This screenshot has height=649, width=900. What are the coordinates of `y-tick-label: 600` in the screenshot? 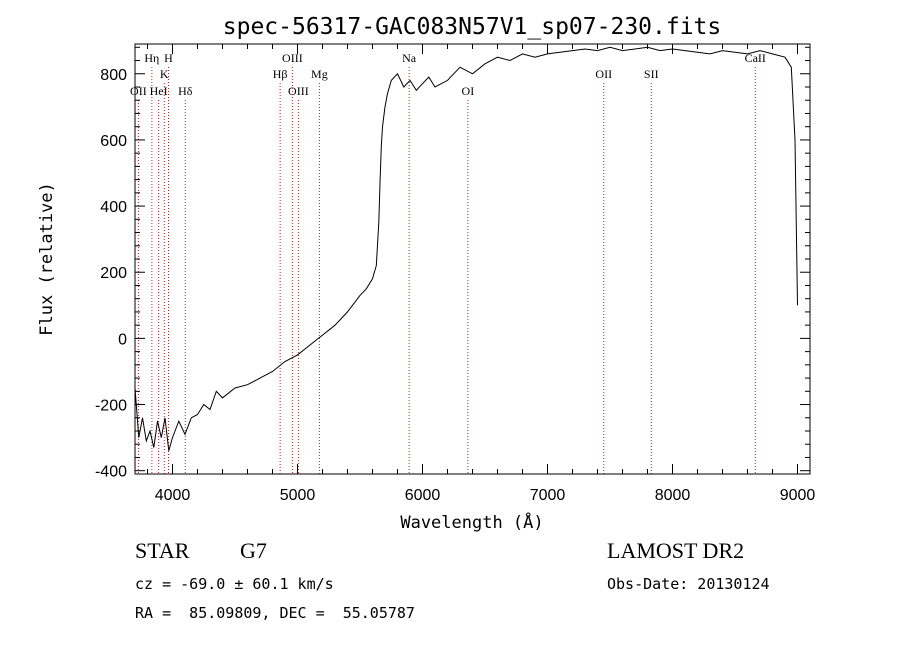 It's located at (113, 141).